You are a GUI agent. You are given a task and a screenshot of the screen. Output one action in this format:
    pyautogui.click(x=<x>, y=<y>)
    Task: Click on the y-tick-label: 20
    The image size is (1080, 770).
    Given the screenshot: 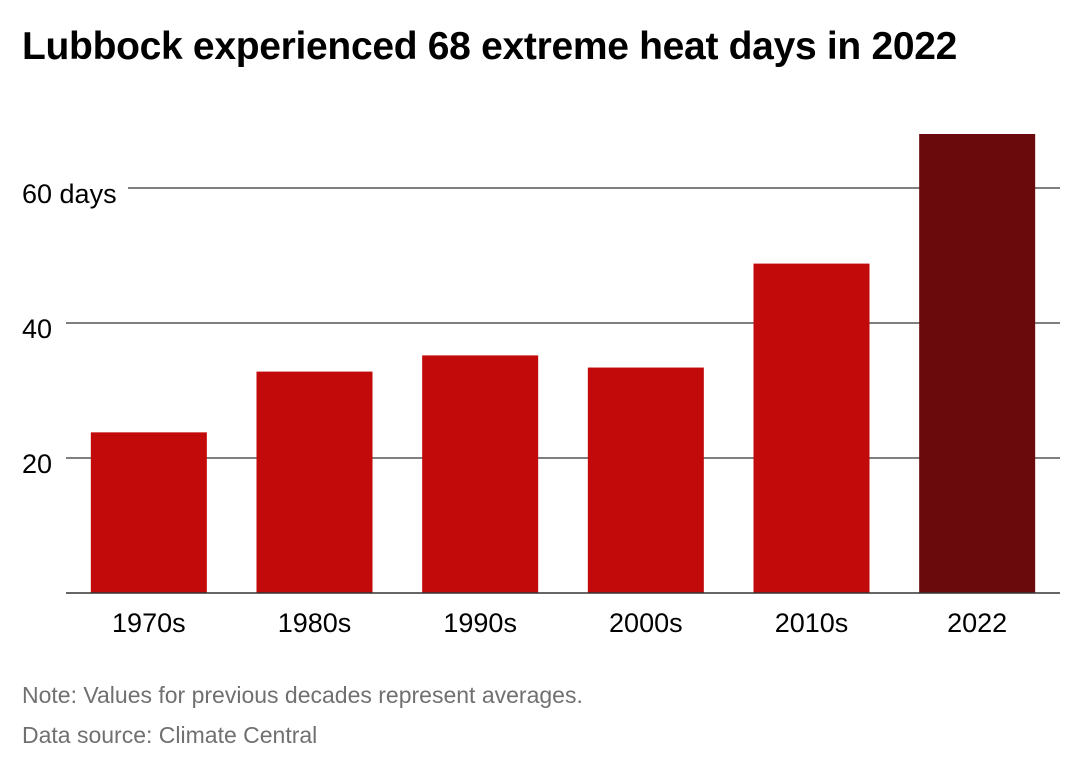 What is the action you would take?
    pyautogui.click(x=37, y=464)
    